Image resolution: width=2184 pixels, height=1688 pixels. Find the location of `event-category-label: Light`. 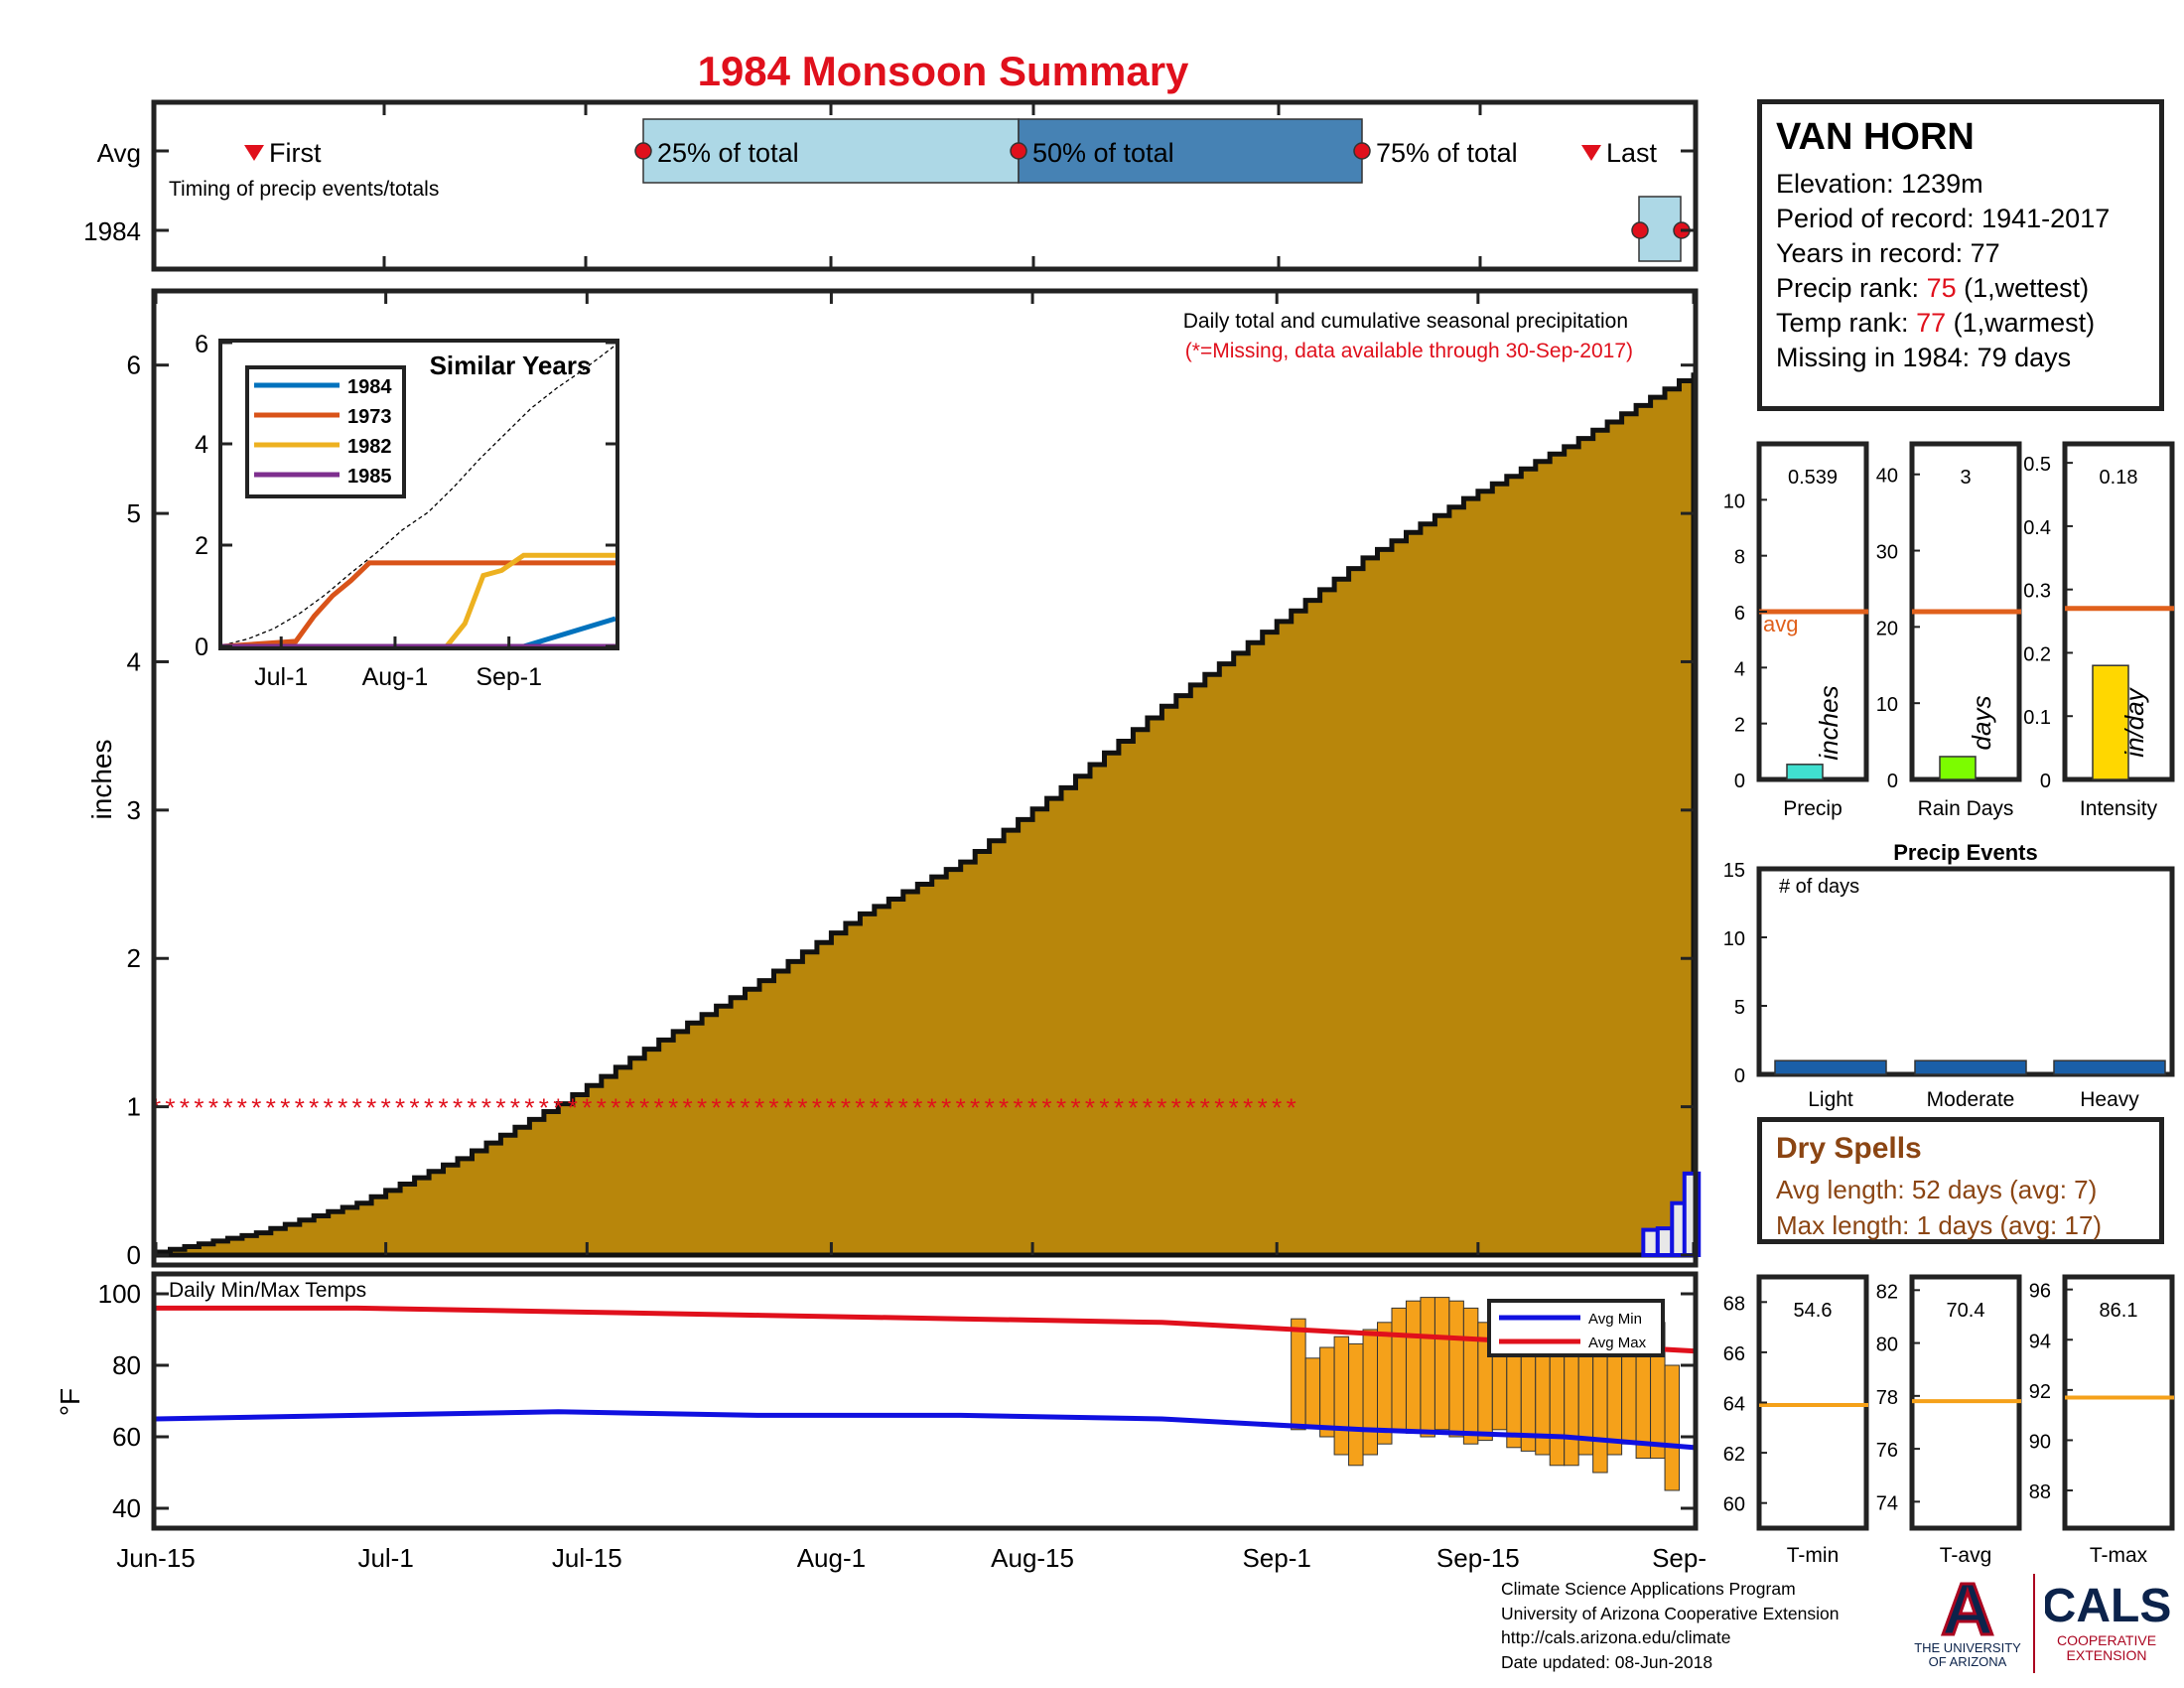

event-category-label: Light is located at coordinates (1830, 1099).